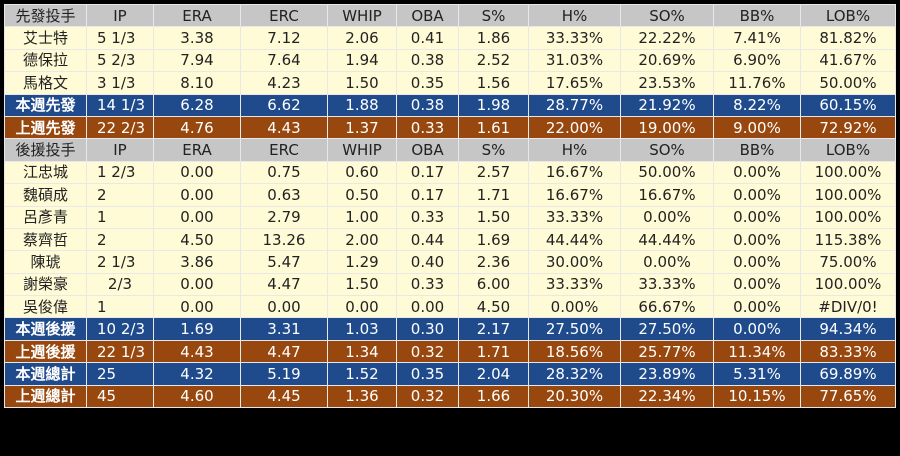 The height and width of the screenshot is (456, 900). Describe the element at coordinates (362, 172) in the screenshot. I see `stat-cell-whip: 0.60` at that location.